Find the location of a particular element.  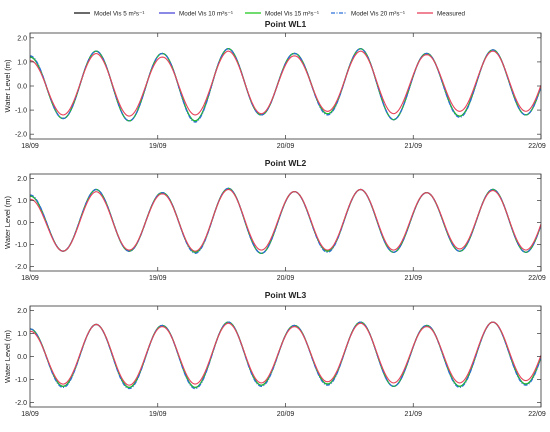

legend-label: Measured is located at coordinates (451, 14).